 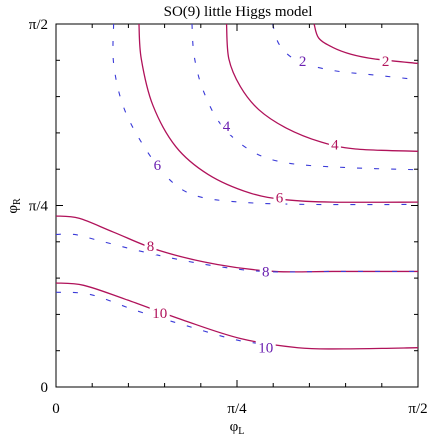 I want to click on contour-label-dashed-4: 4, so click(x=227, y=127).